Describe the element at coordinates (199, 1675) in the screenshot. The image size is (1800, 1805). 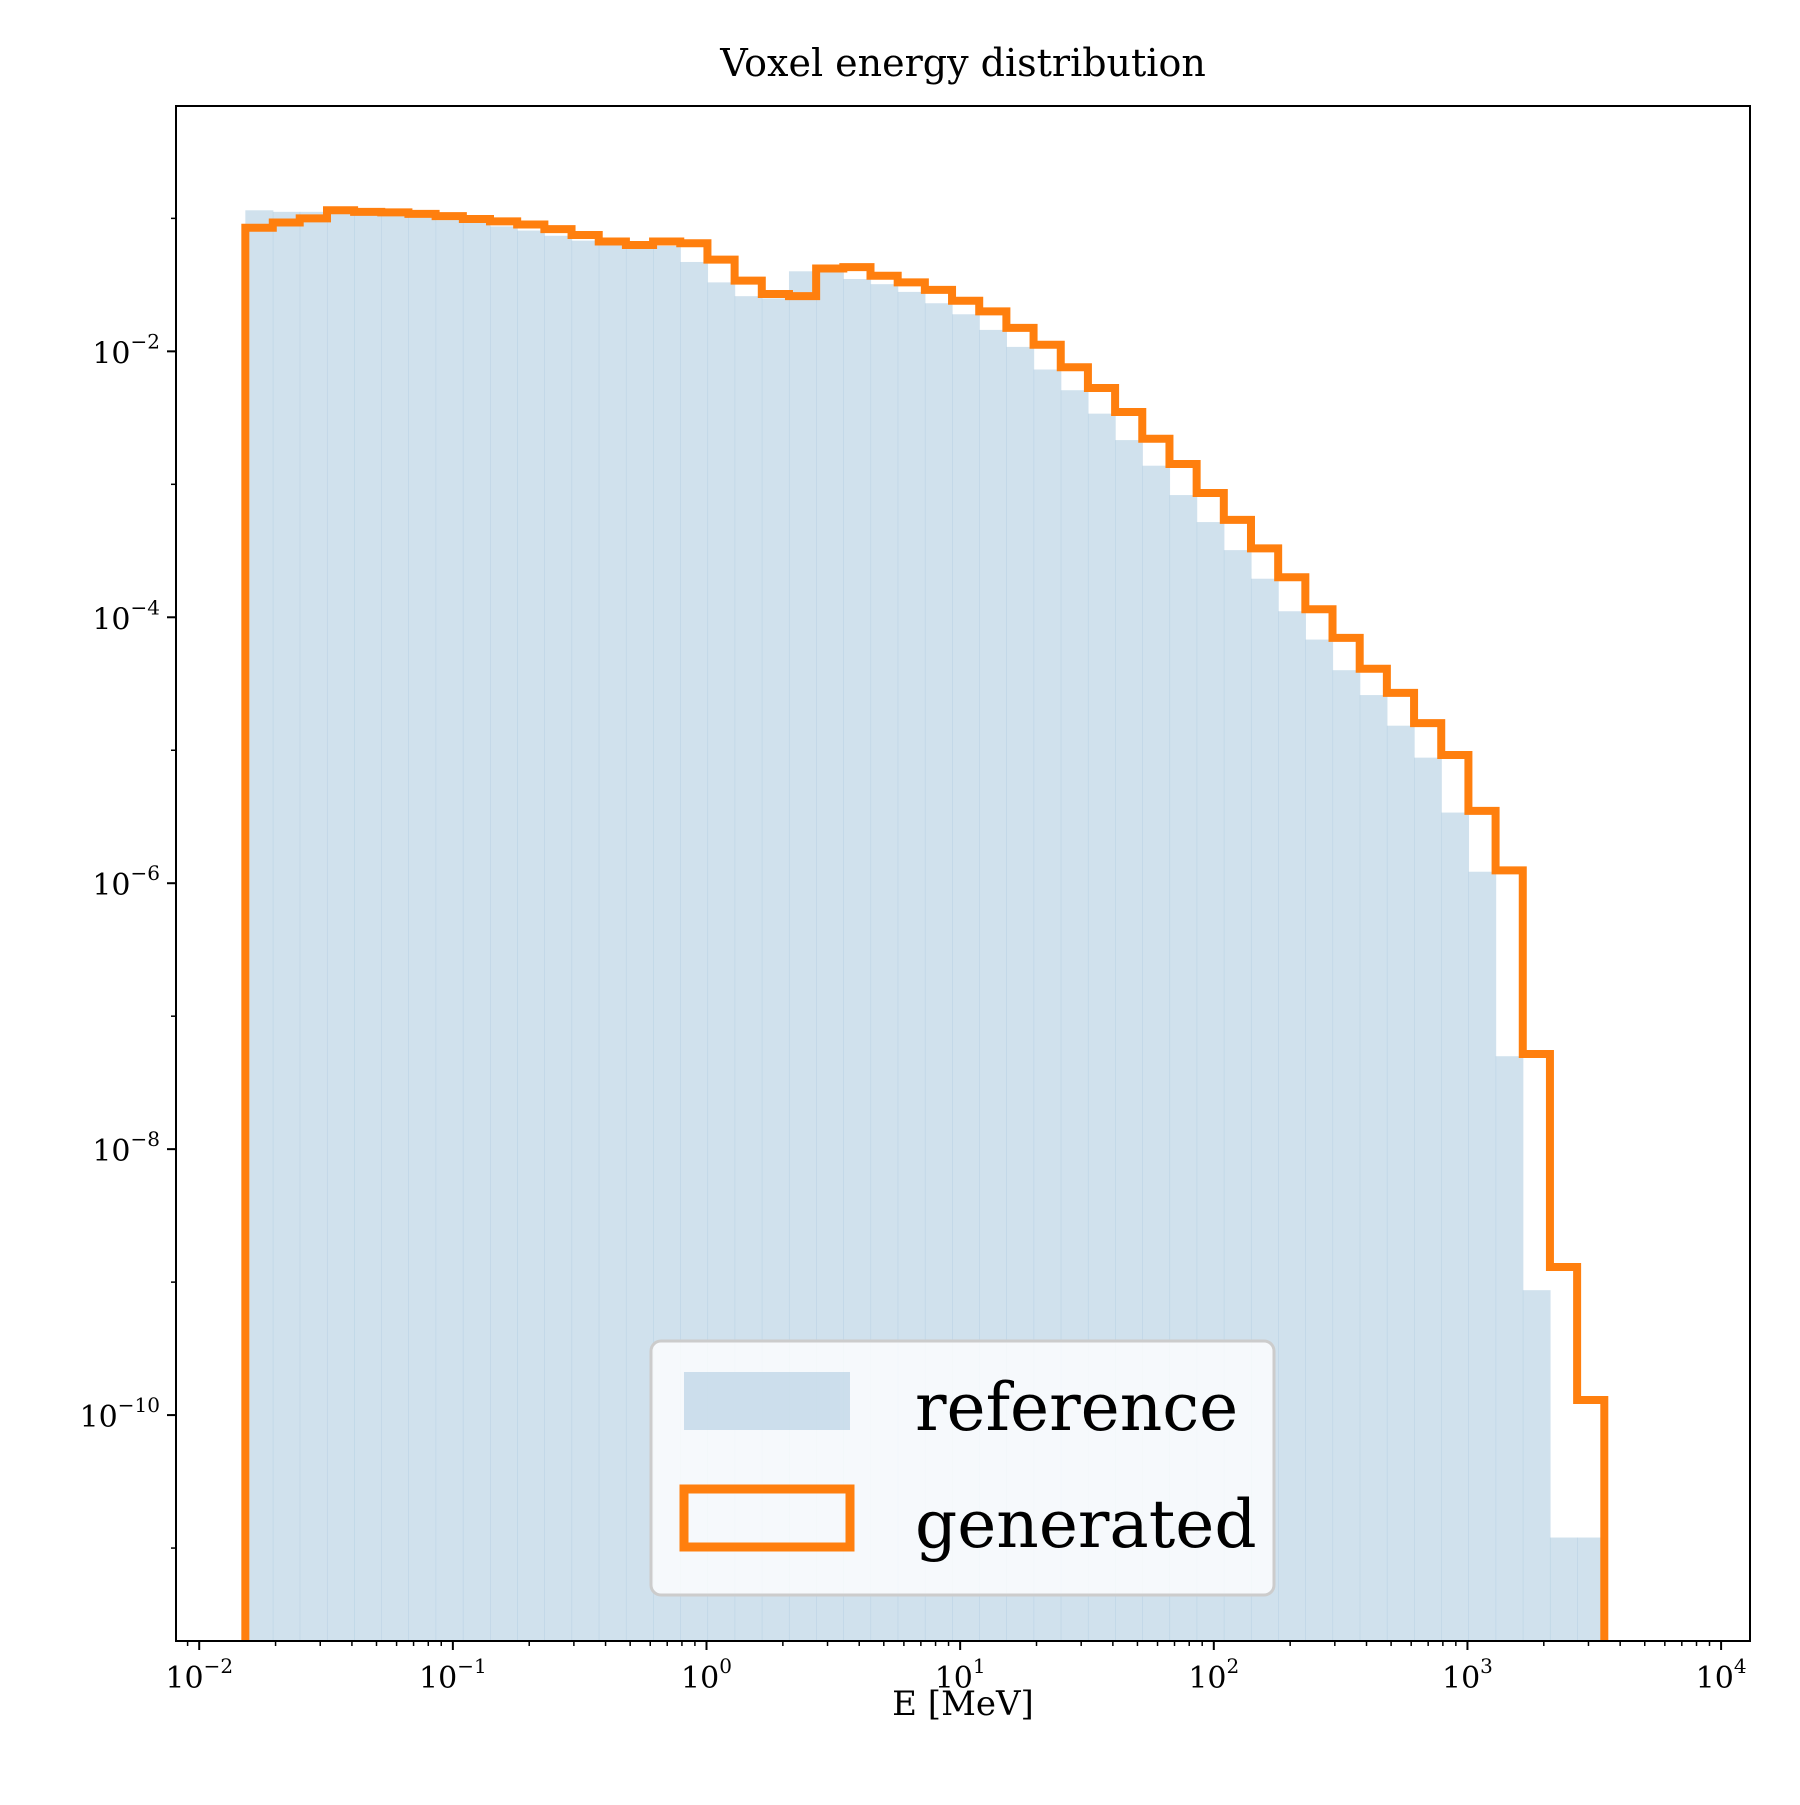
I see `x-tick-label: 10⁻²` at that location.